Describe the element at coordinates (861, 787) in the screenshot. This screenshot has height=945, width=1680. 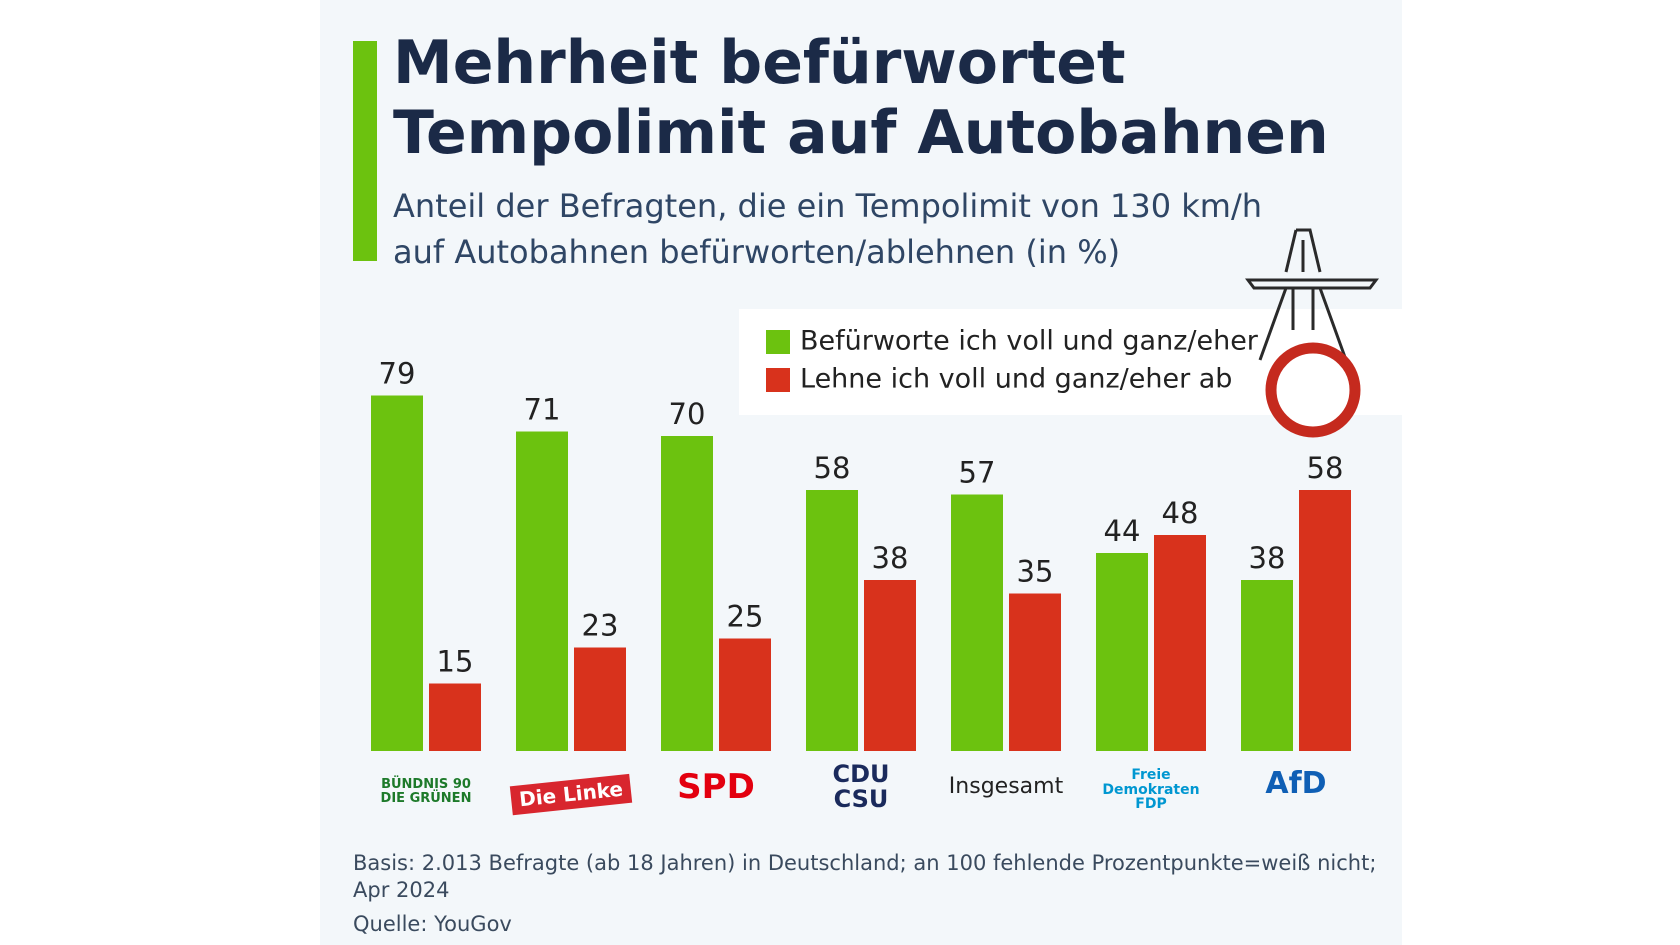
I see `category-label: CDU CSU` at that location.